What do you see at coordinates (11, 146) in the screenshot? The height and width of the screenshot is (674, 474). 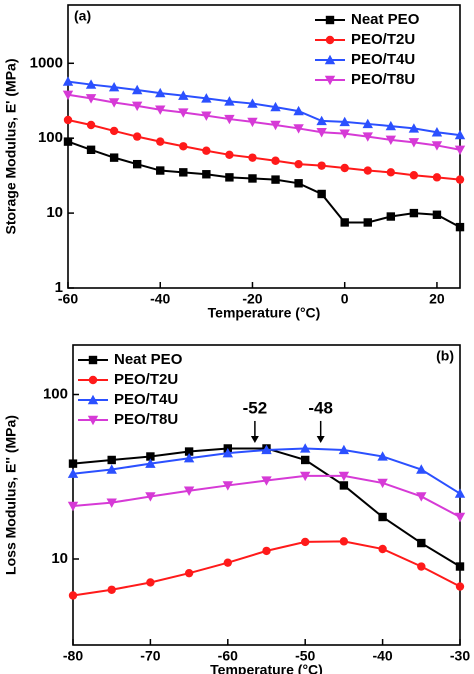 I see `y-axis-title: Storage Modulus, E' (MPa)` at bounding box center [11, 146].